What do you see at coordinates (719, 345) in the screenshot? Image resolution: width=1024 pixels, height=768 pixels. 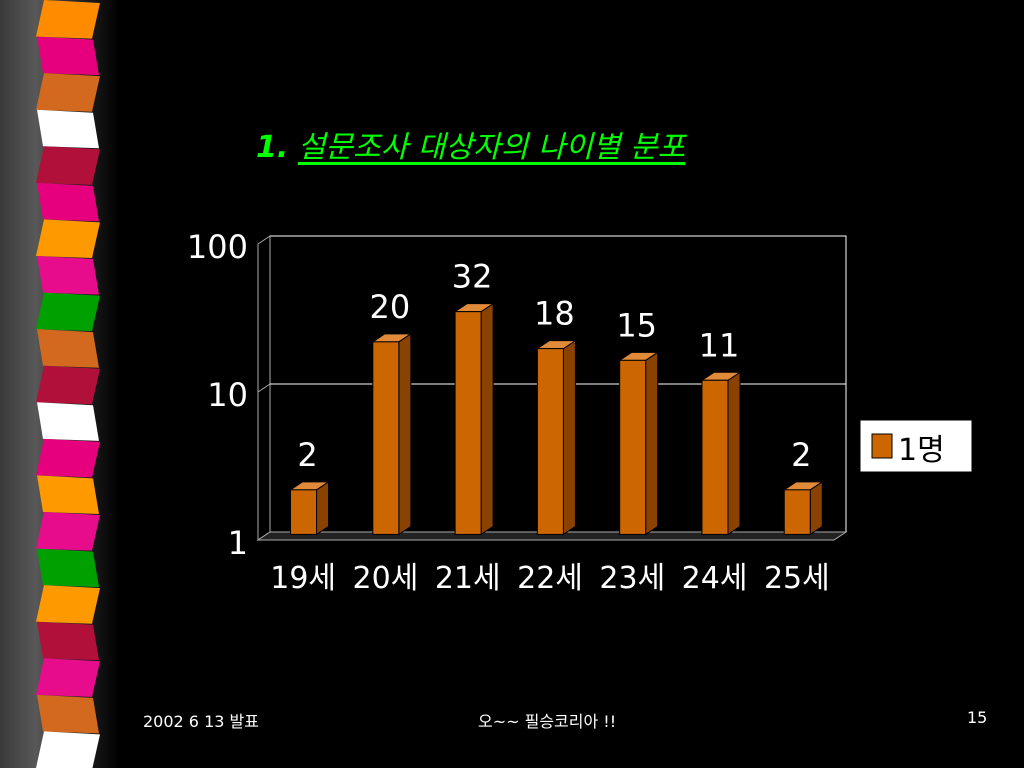 I see `bar-data-label: 11` at bounding box center [719, 345].